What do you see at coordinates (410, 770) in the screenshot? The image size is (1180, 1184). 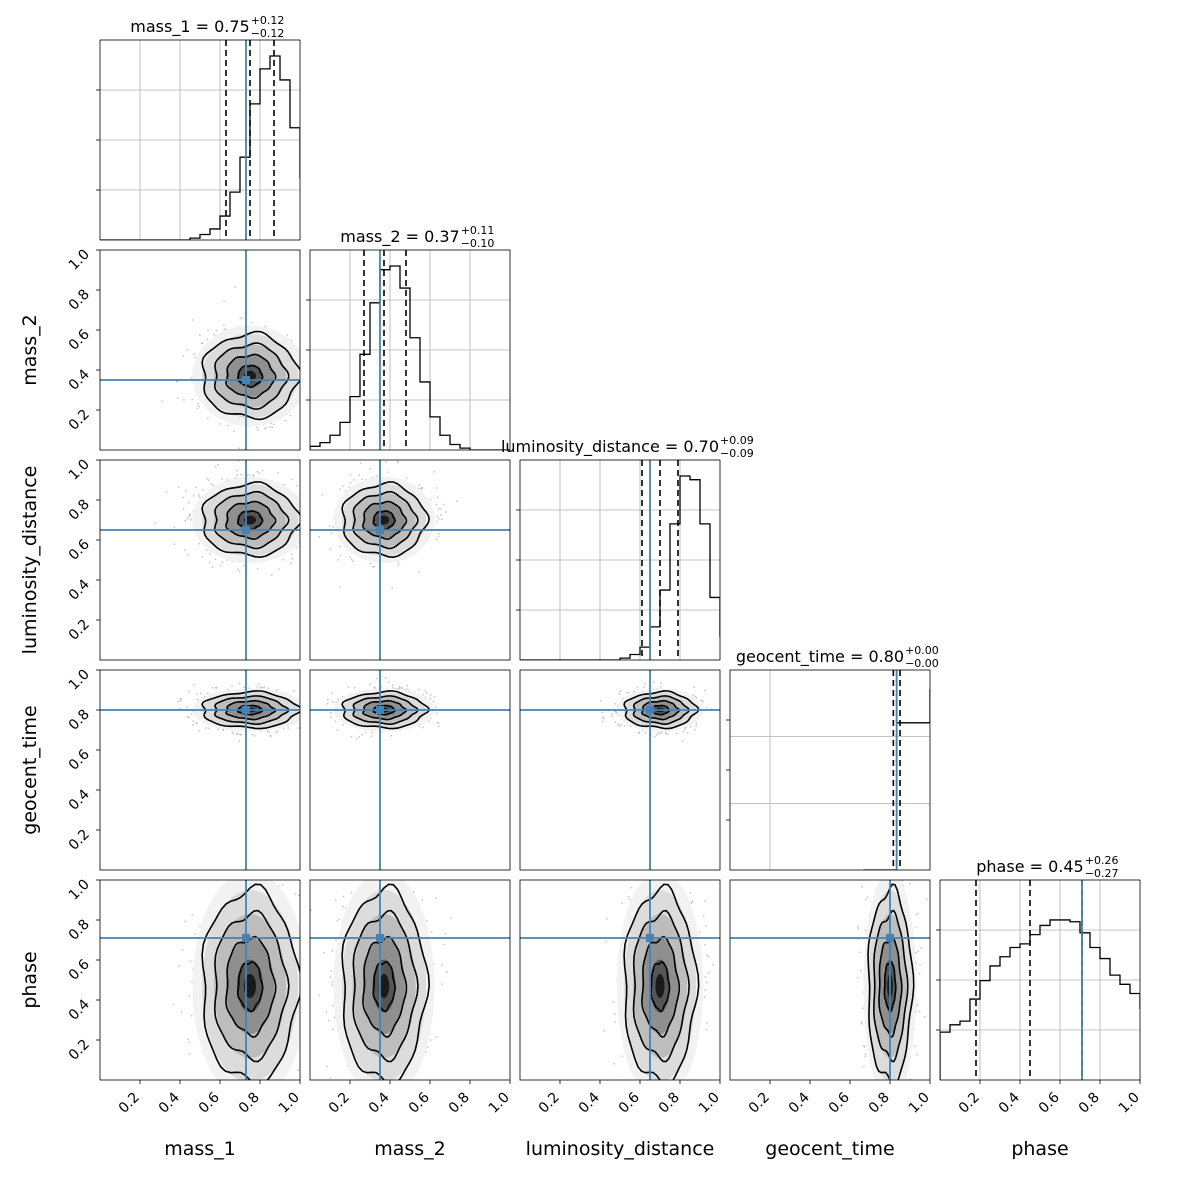 I see `scatter-panel-mass_2-geocent_time` at bounding box center [410, 770].